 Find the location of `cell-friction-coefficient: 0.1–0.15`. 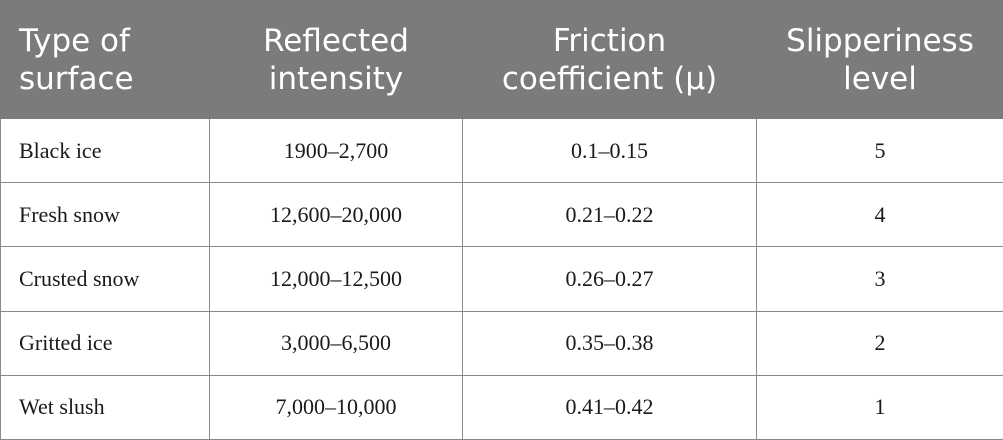

cell-friction-coefficient: 0.1–0.15 is located at coordinates (609, 150).